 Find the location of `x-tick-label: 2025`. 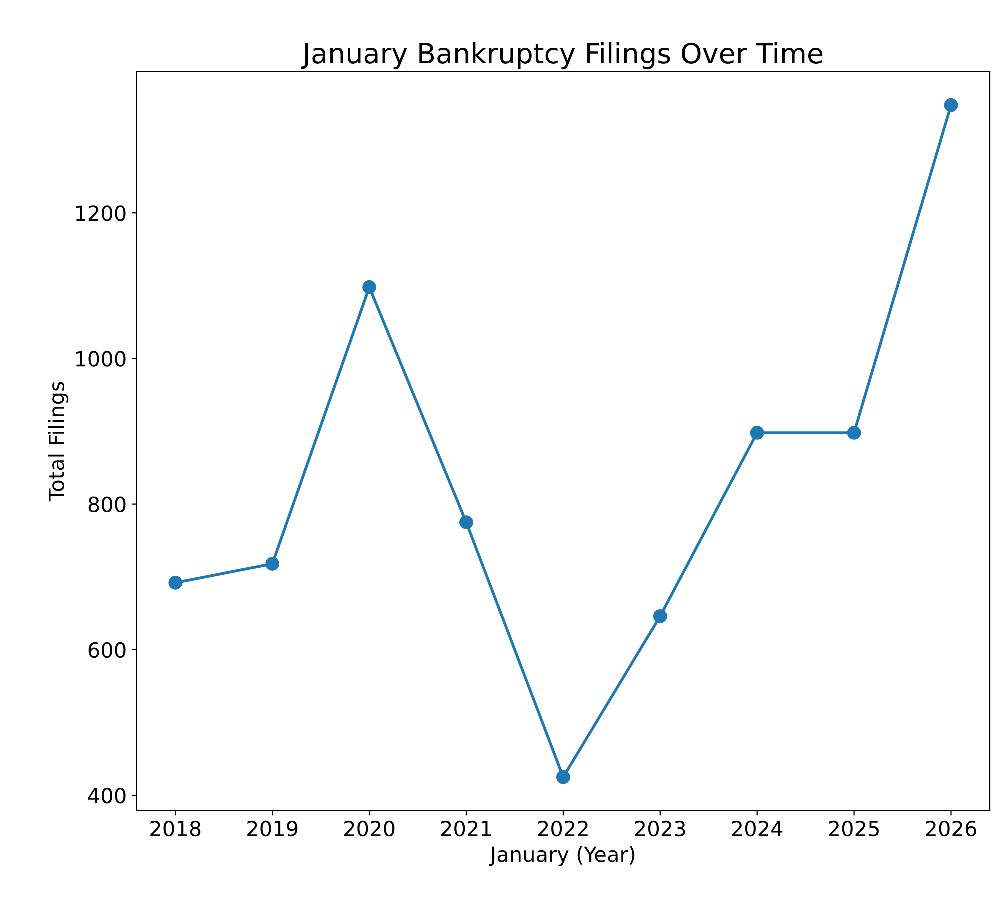

x-tick-label: 2025 is located at coordinates (854, 828).